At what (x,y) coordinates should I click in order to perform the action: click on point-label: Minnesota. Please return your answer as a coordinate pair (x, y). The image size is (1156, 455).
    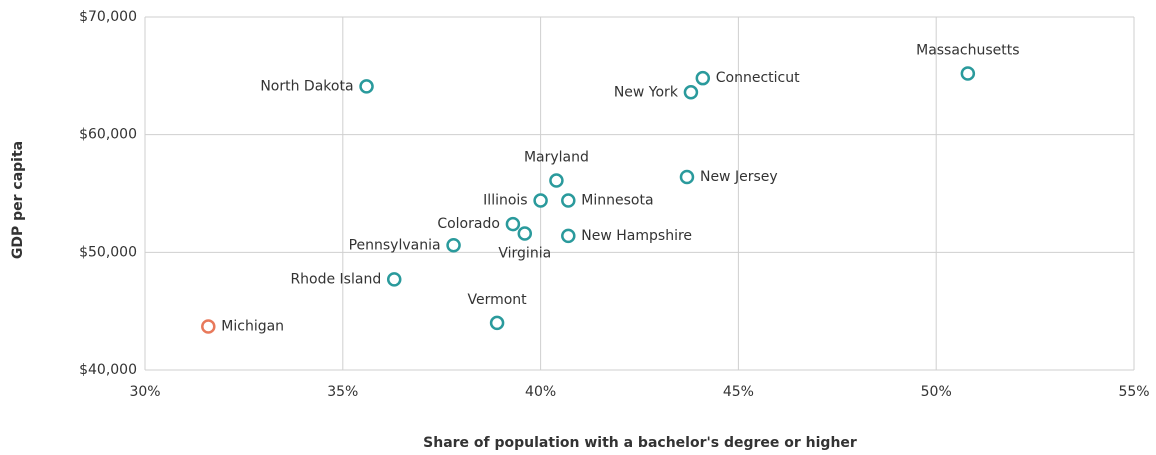
    Looking at the image, I should click on (617, 201).